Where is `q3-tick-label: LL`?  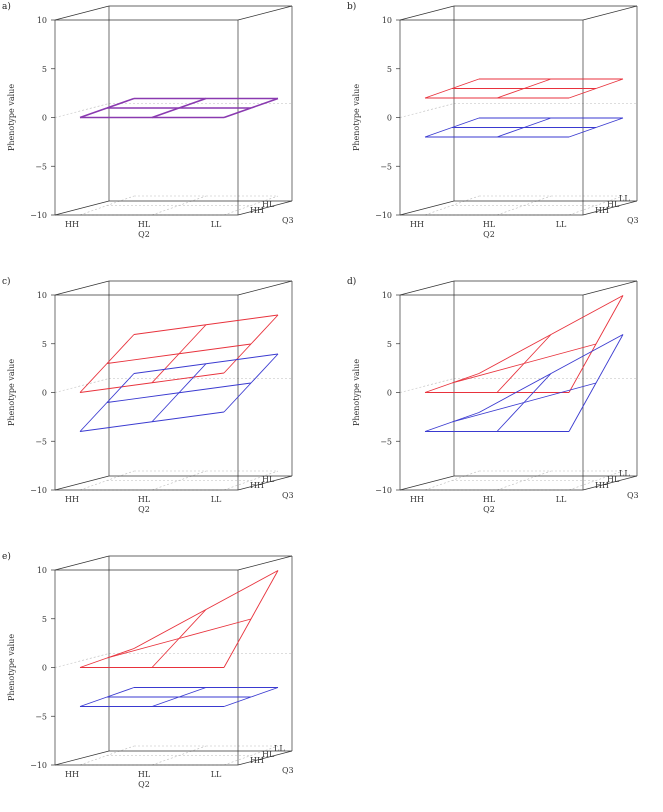
q3-tick-label: LL is located at coordinates (624, 198).